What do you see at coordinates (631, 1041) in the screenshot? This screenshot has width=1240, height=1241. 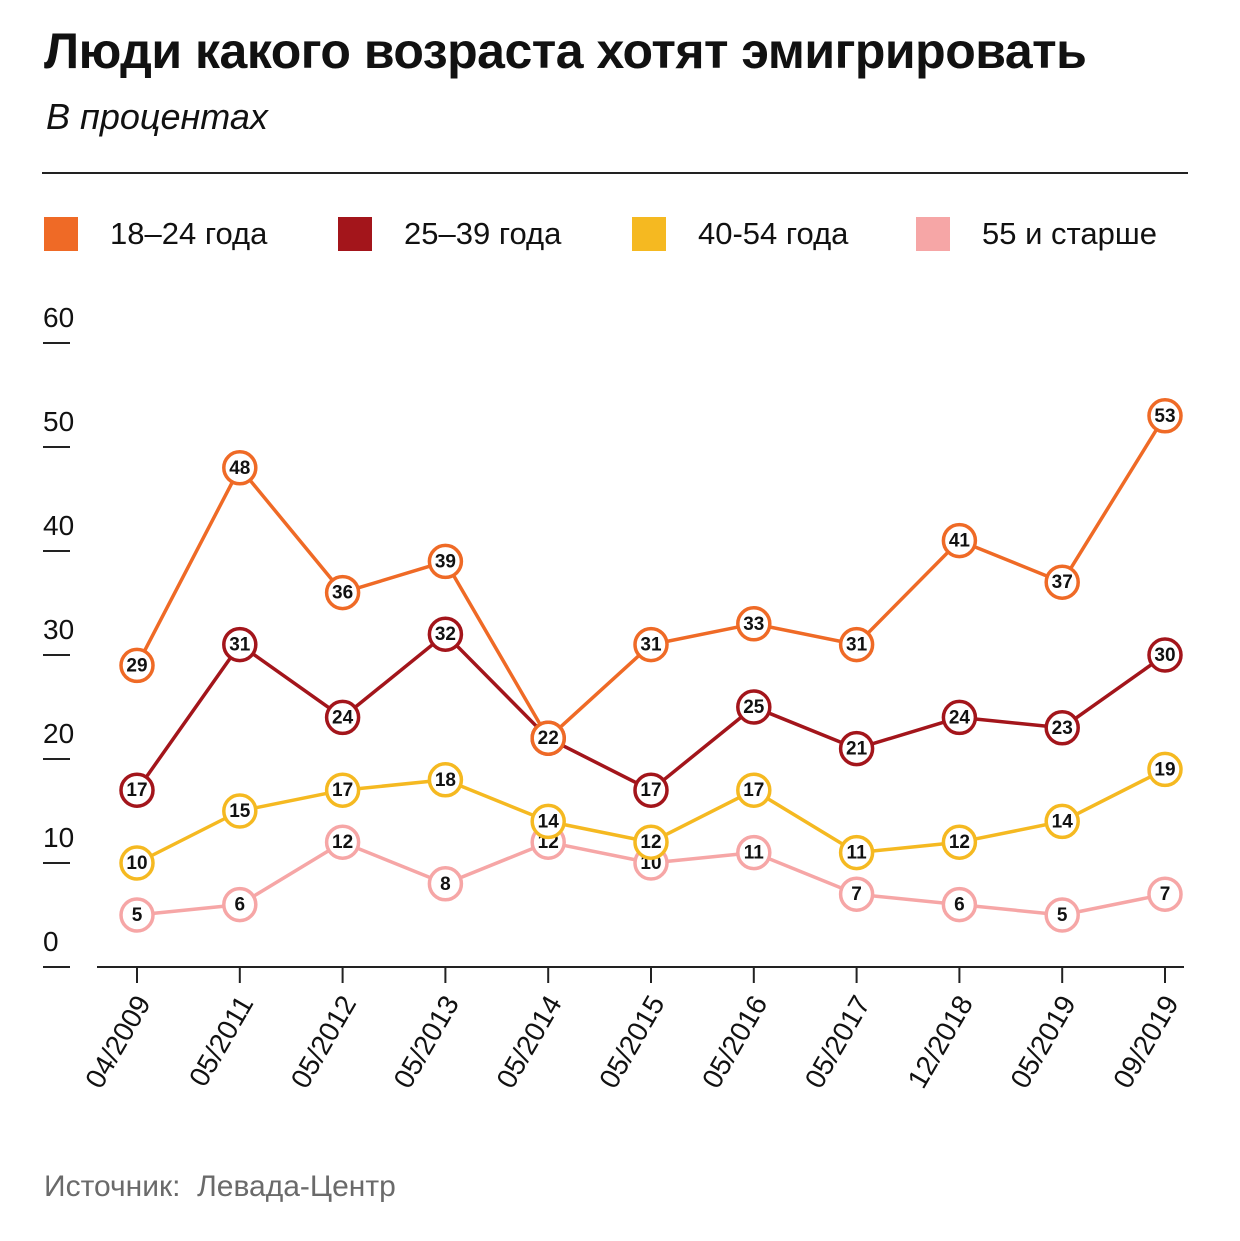 I see `x-tick-label-5: 05/2015` at bounding box center [631, 1041].